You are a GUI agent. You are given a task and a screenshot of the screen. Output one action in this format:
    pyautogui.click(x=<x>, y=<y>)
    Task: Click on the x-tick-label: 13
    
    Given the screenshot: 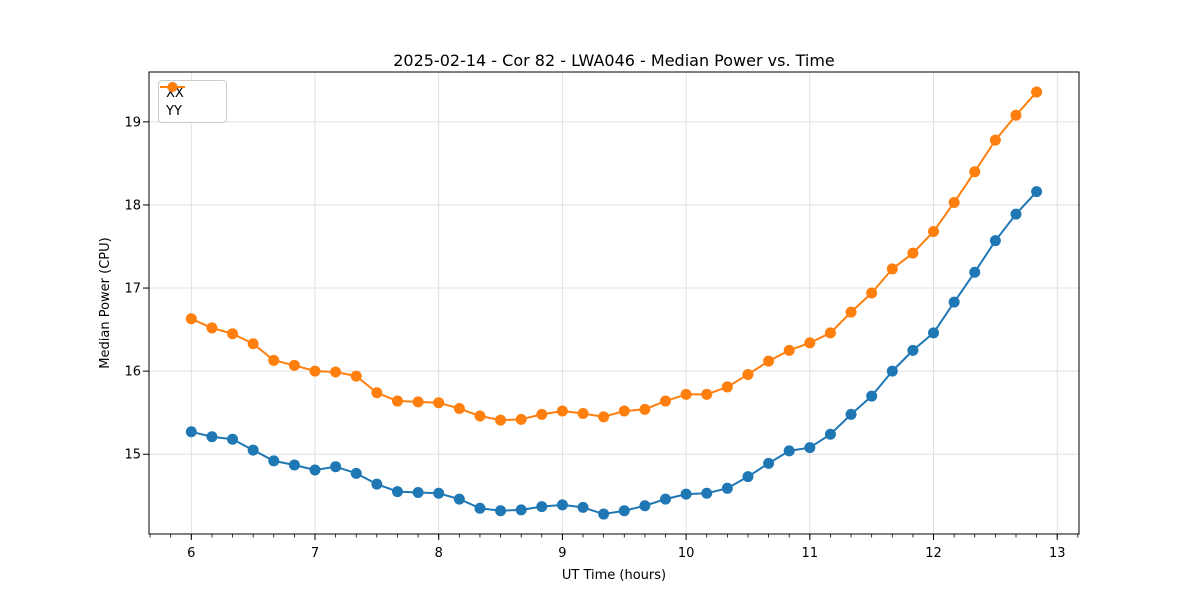 What is the action you would take?
    pyautogui.click(x=1057, y=553)
    